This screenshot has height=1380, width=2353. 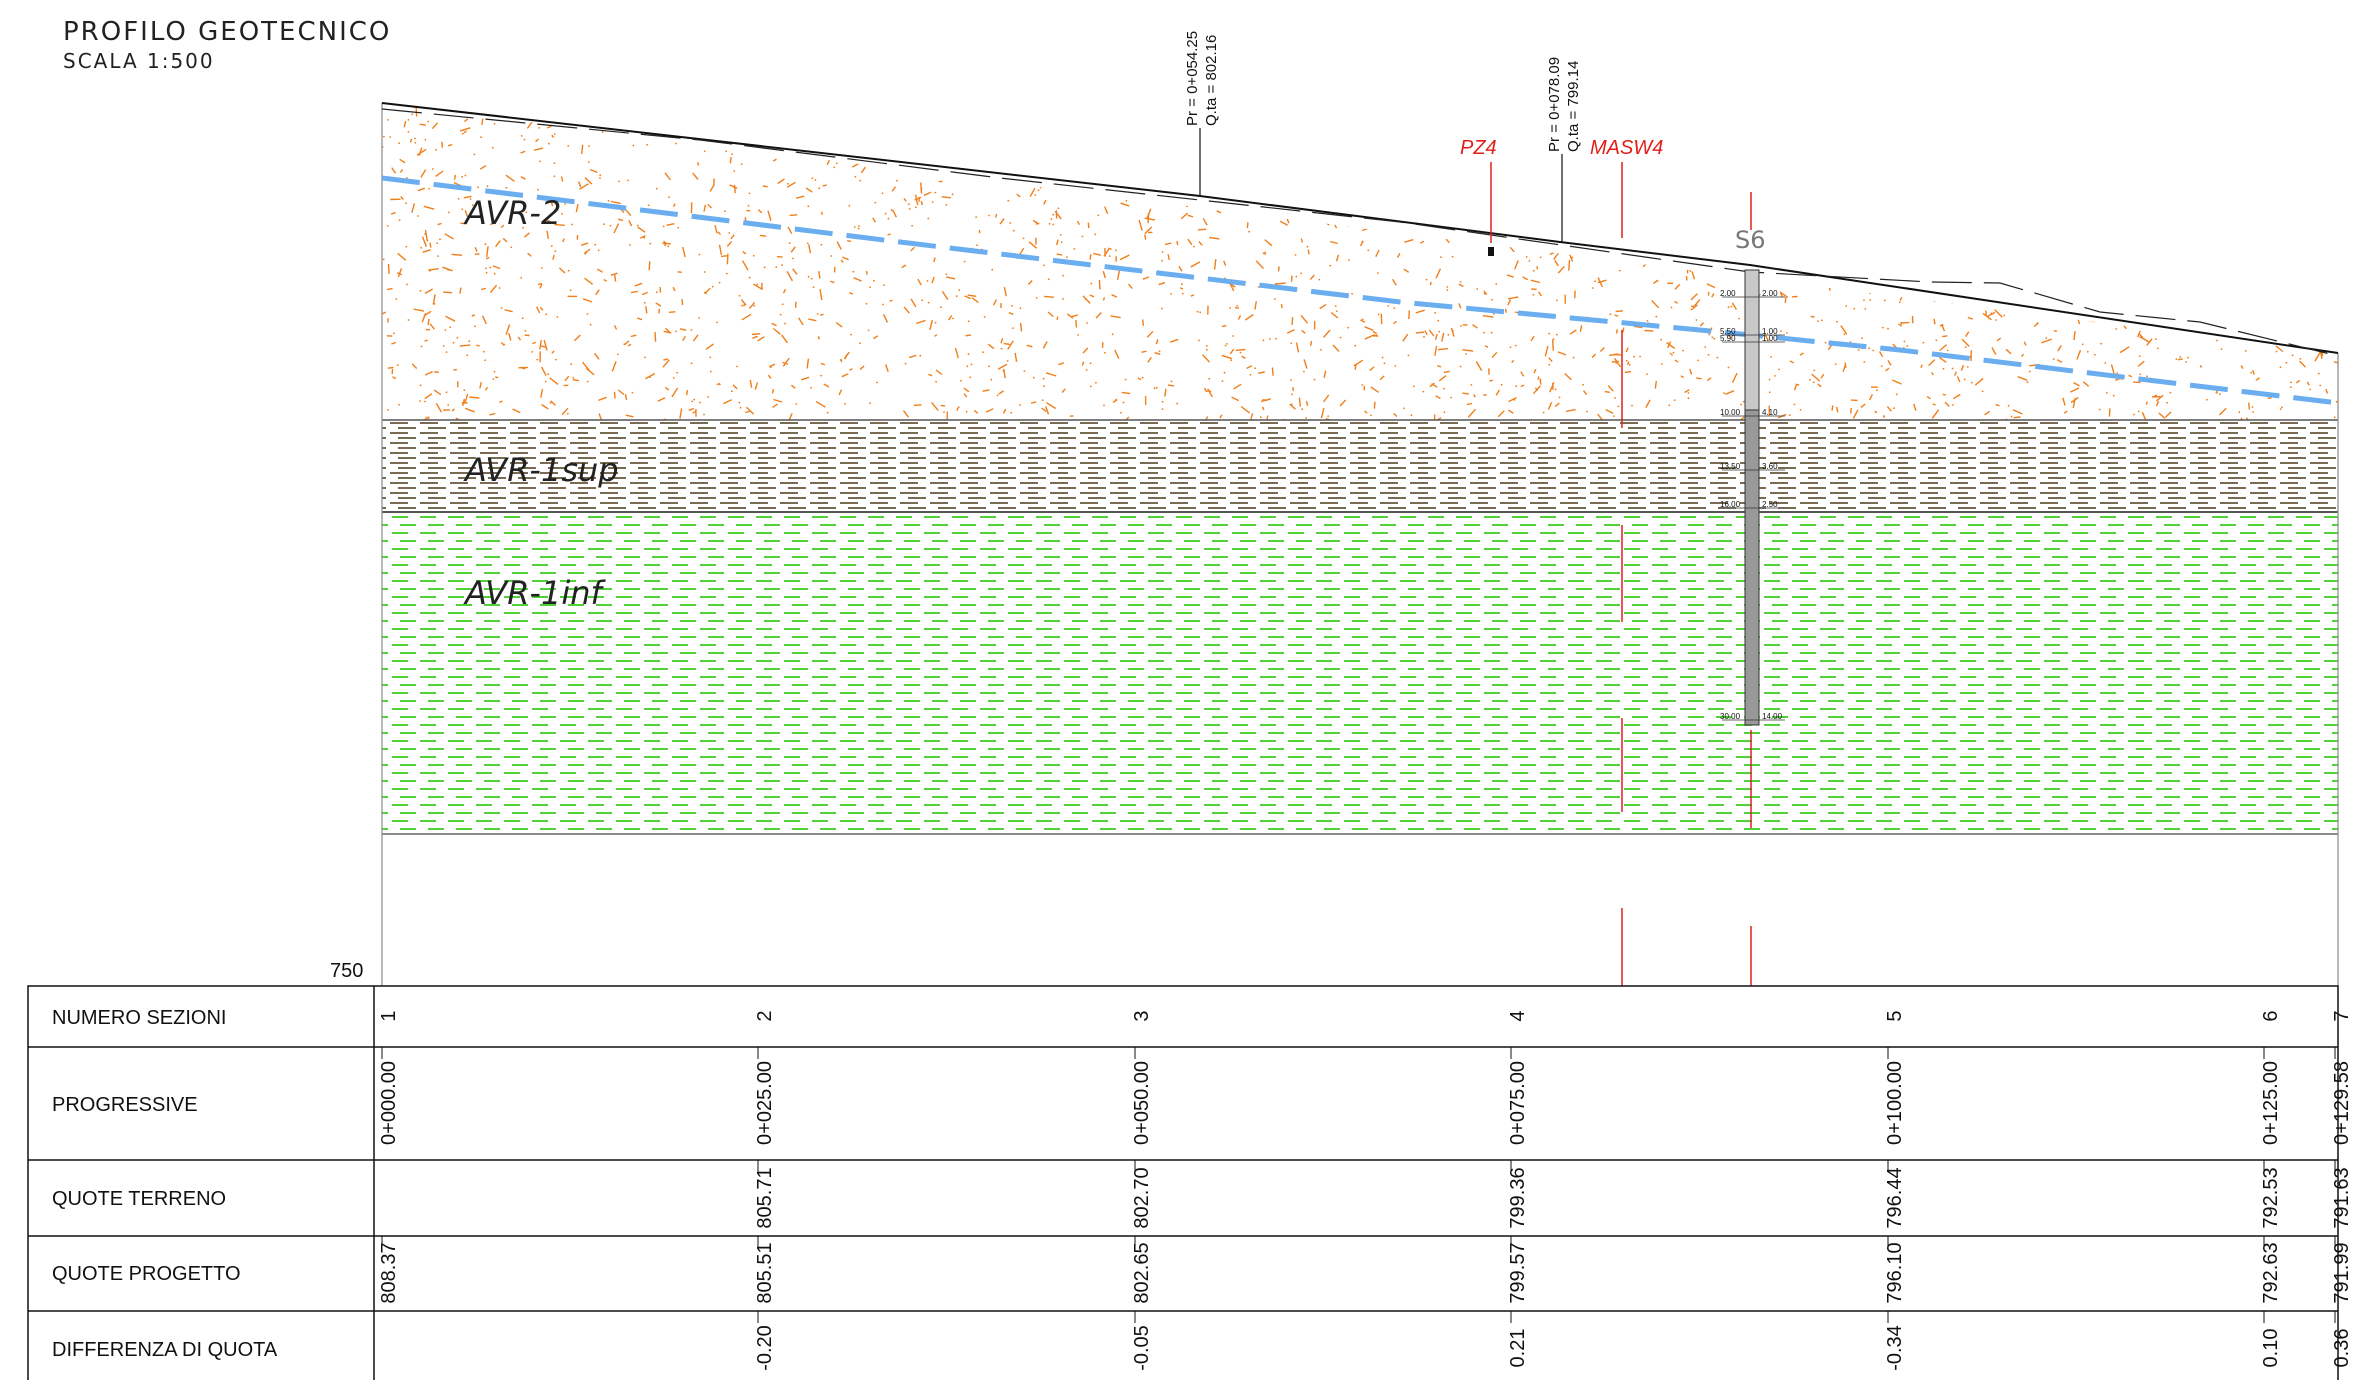 What do you see at coordinates (2342, 1348) in the screenshot?
I see `elevation-difference-value: 0.36` at bounding box center [2342, 1348].